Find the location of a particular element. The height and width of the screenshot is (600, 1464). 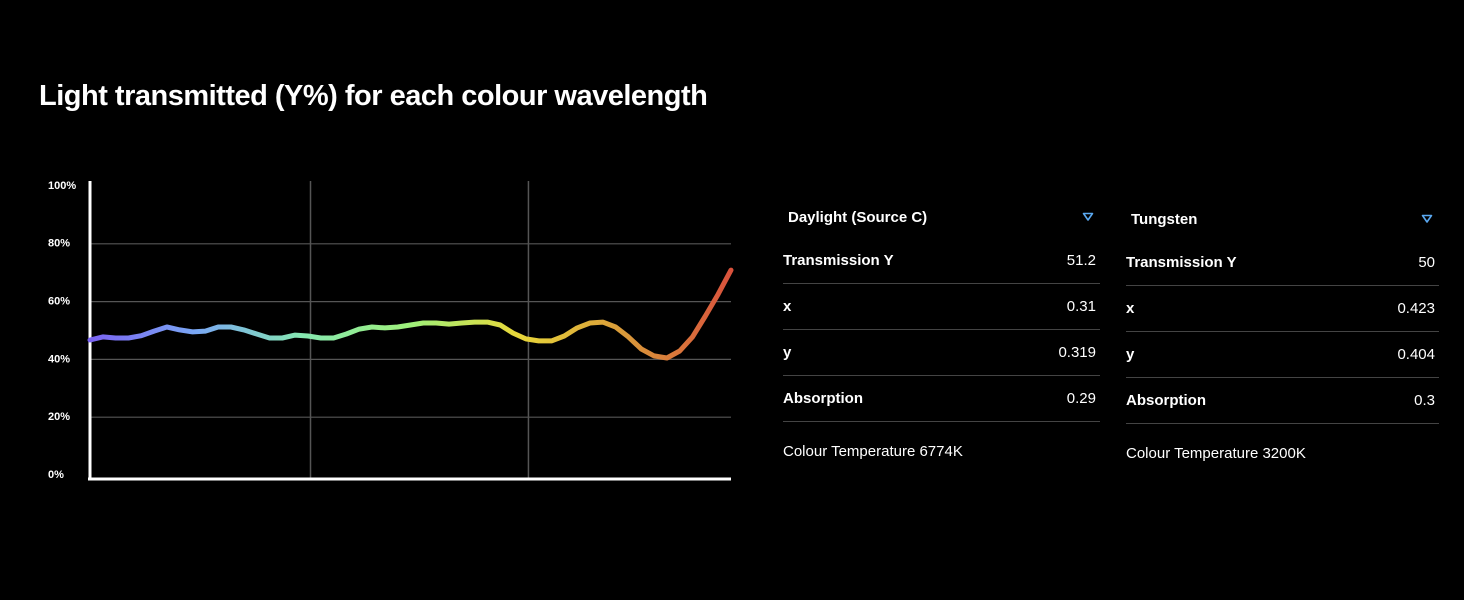

row-value: 0.319 is located at coordinates (1077, 352).